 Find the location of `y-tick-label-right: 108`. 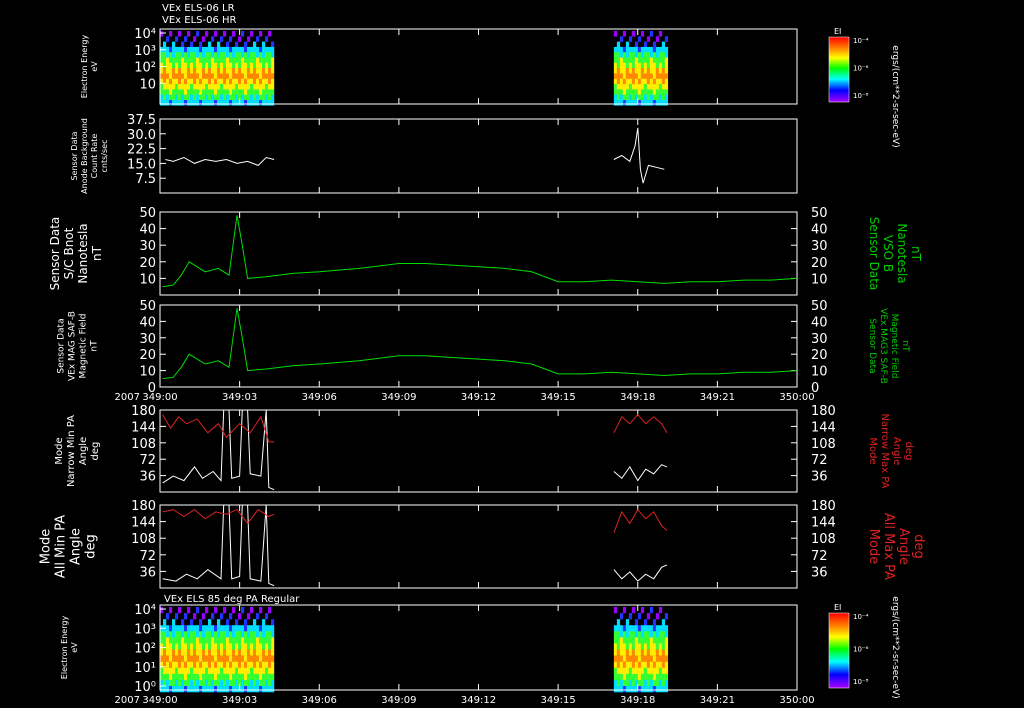

y-tick-label-right: 108 is located at coordinates (823, 444).